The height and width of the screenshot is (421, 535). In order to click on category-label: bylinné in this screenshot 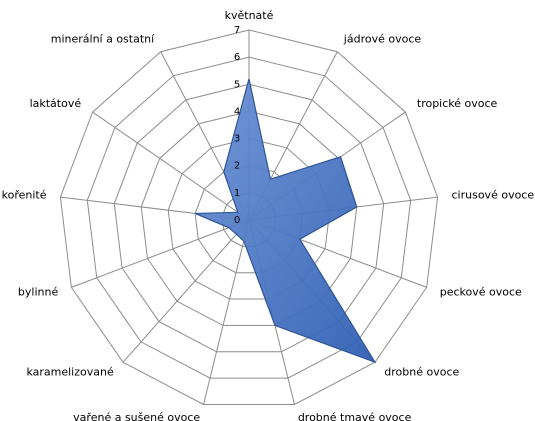, I will do `click(38, 291)`.